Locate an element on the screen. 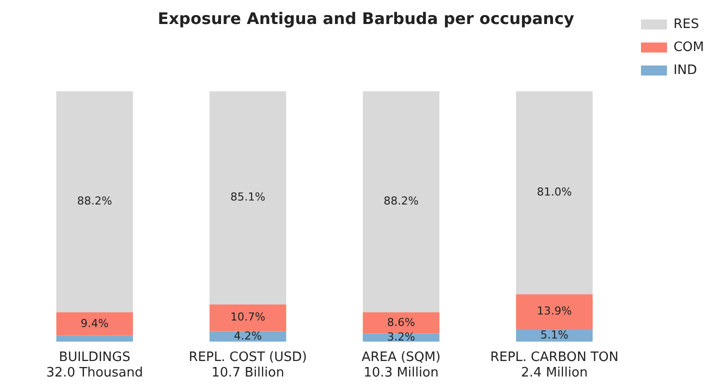  data-label: 4.2% is located at coordinates (248, 335).